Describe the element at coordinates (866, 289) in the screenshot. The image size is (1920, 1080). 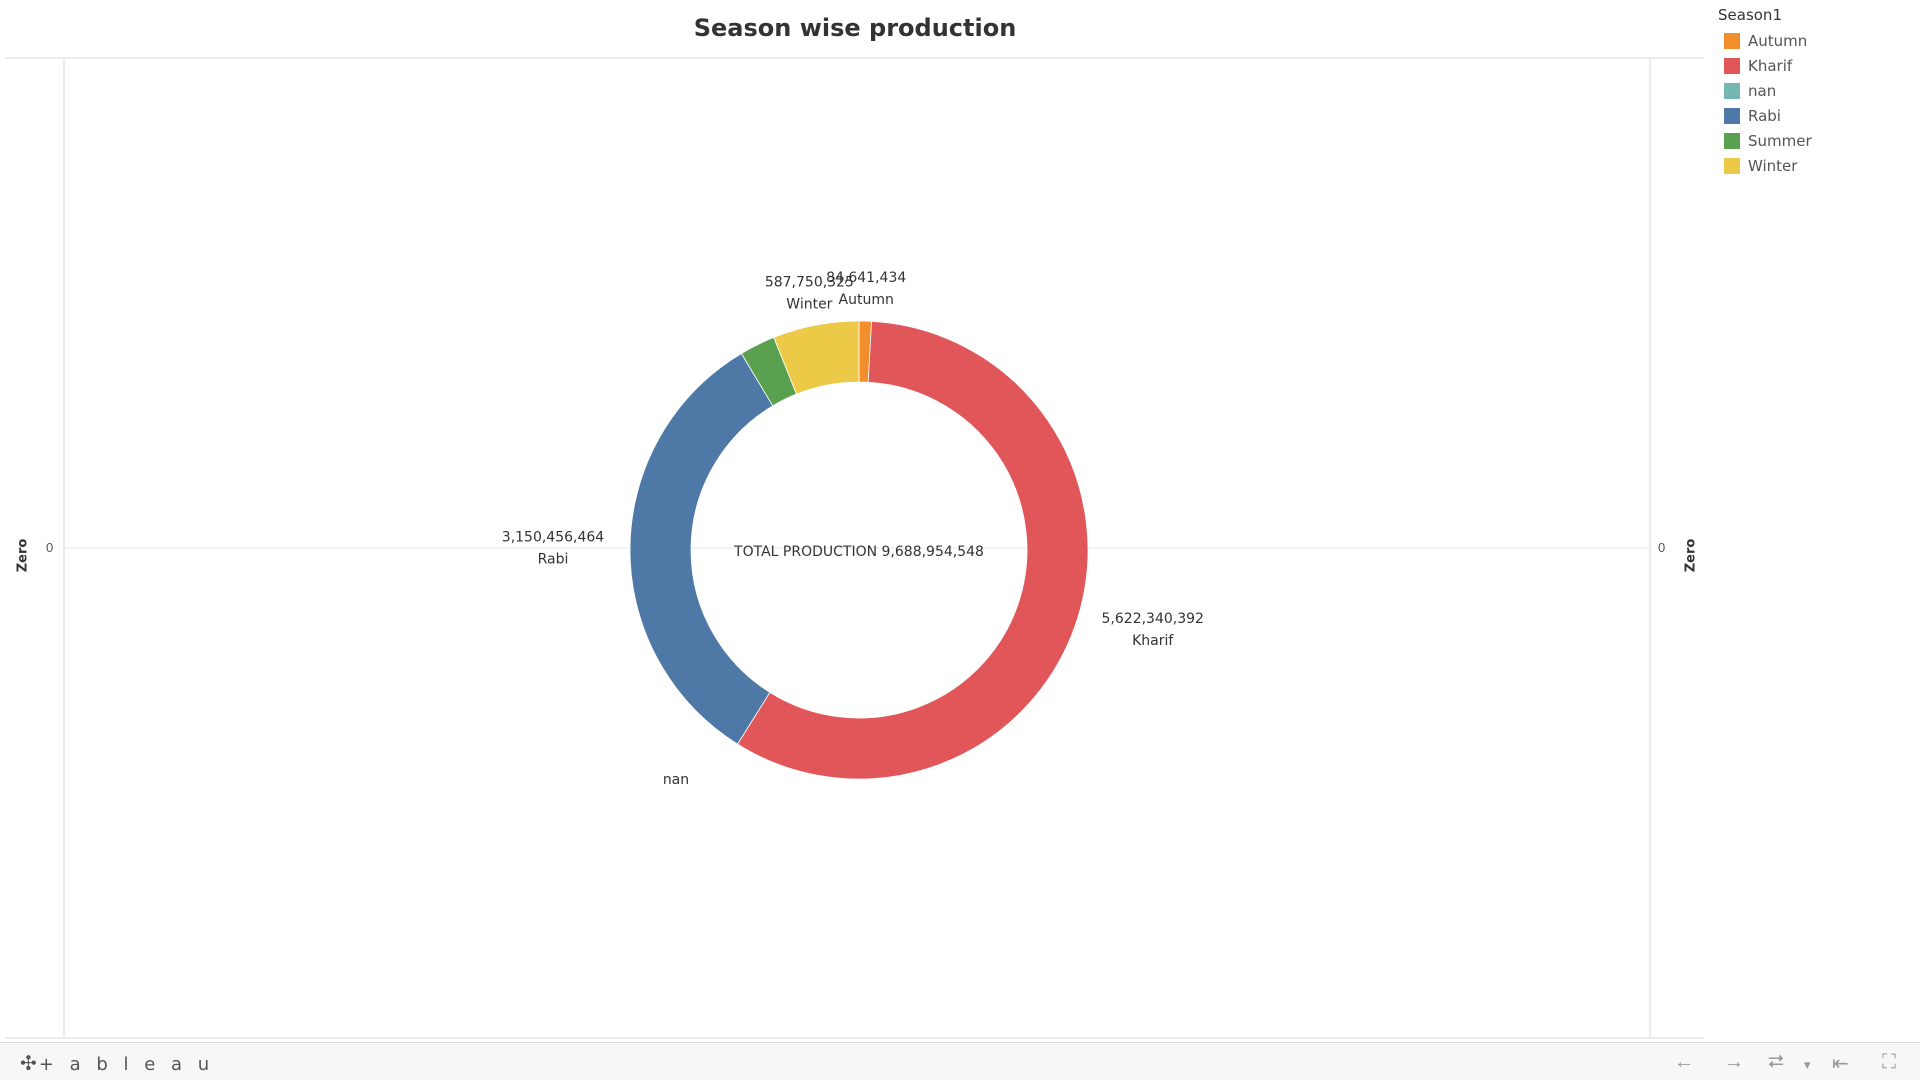
I see `slice-label-autumn: 84,641,434 Autumn` at that location.